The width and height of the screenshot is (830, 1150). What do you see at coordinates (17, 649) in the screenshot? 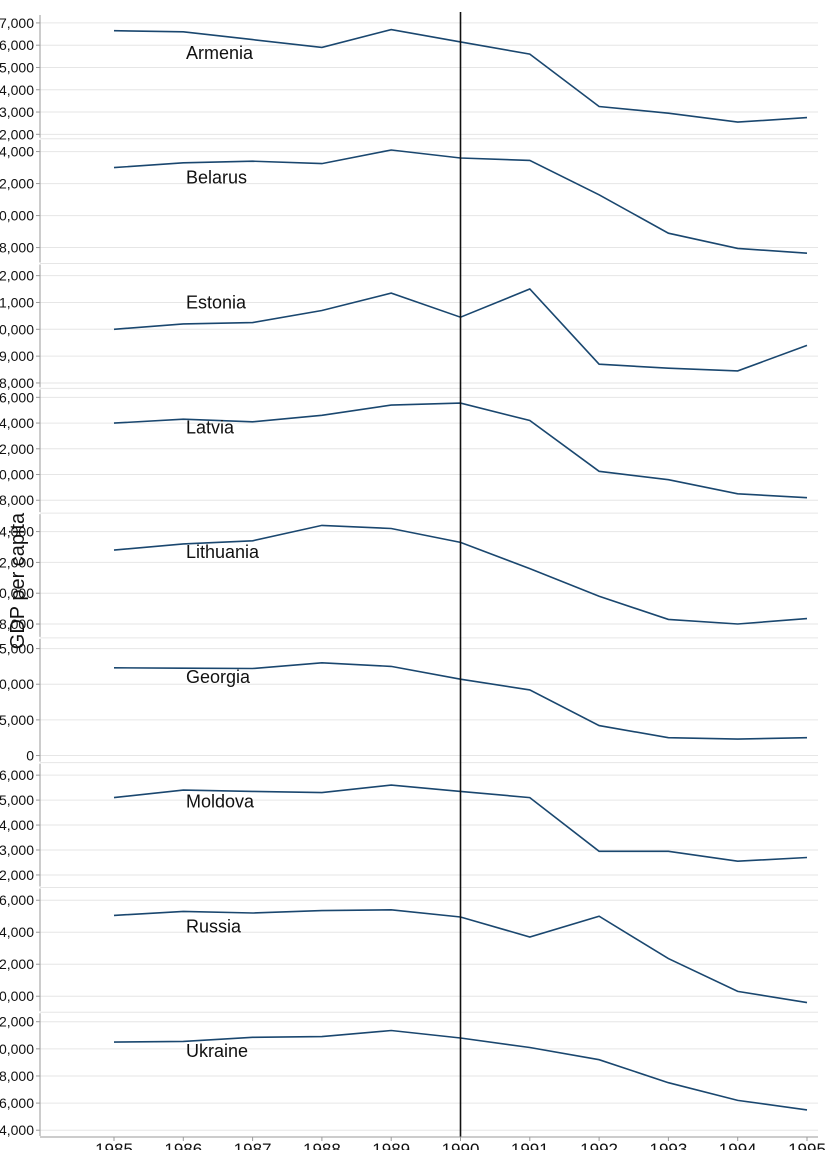
I see `y-tick-label: 15,000` at bounding box center [17, 649].